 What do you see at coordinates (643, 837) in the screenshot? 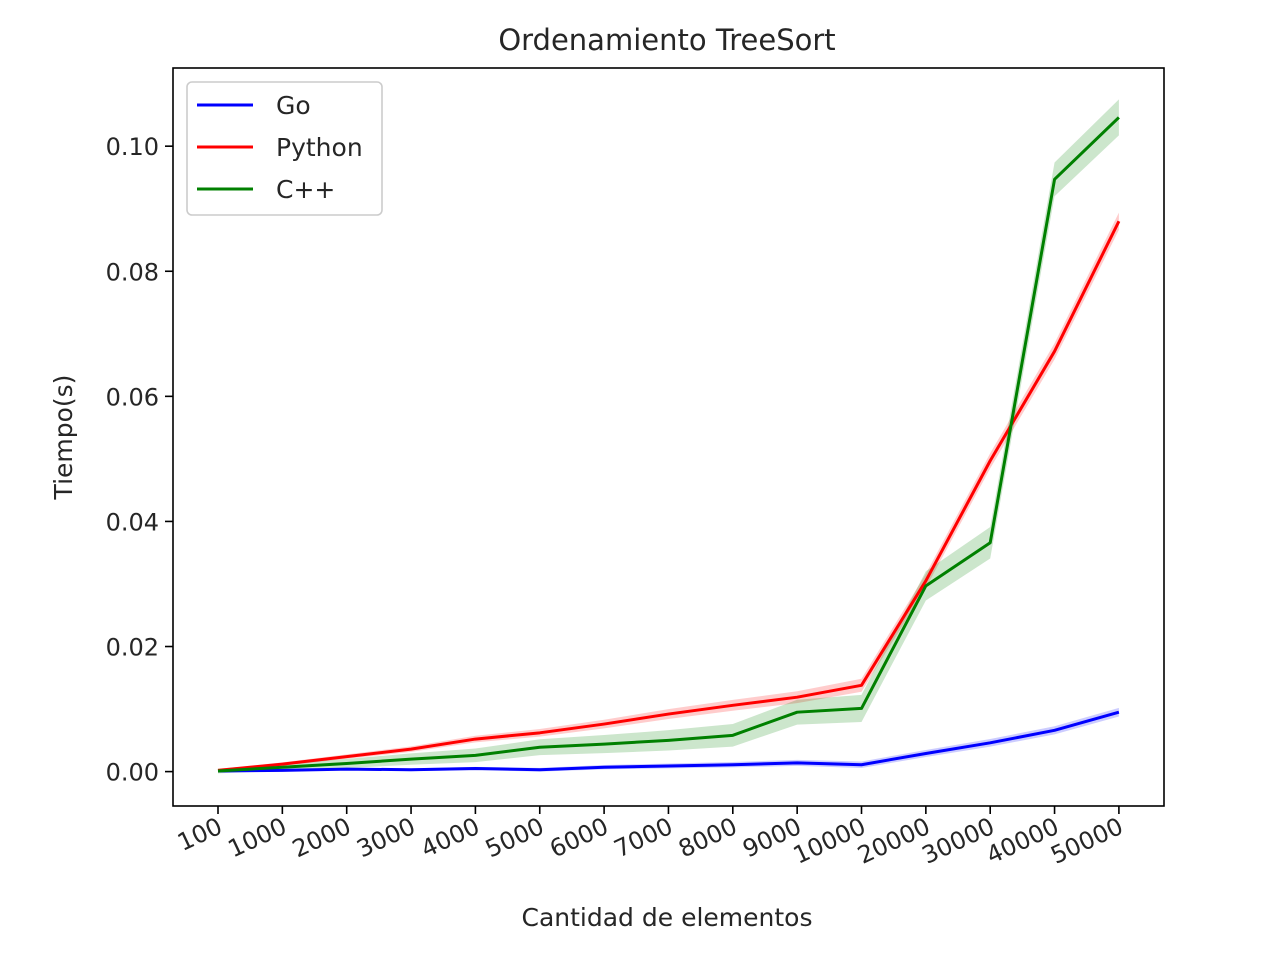
I see `x-tick-label: 7000` at bounding box center [643, 837].